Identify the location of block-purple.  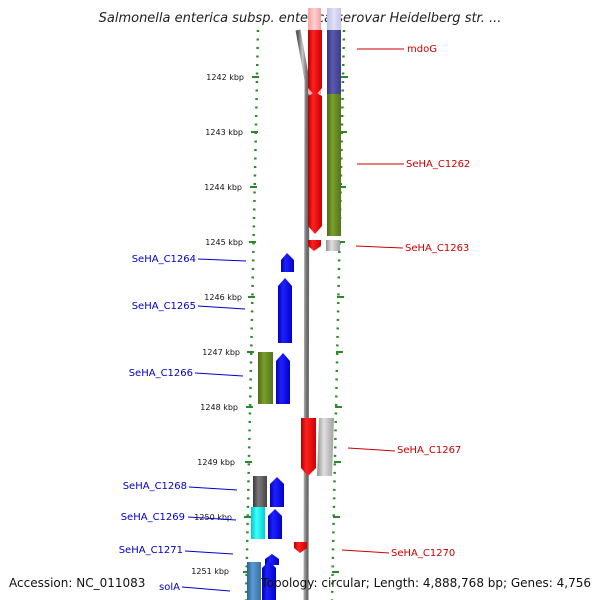
(334, 51).